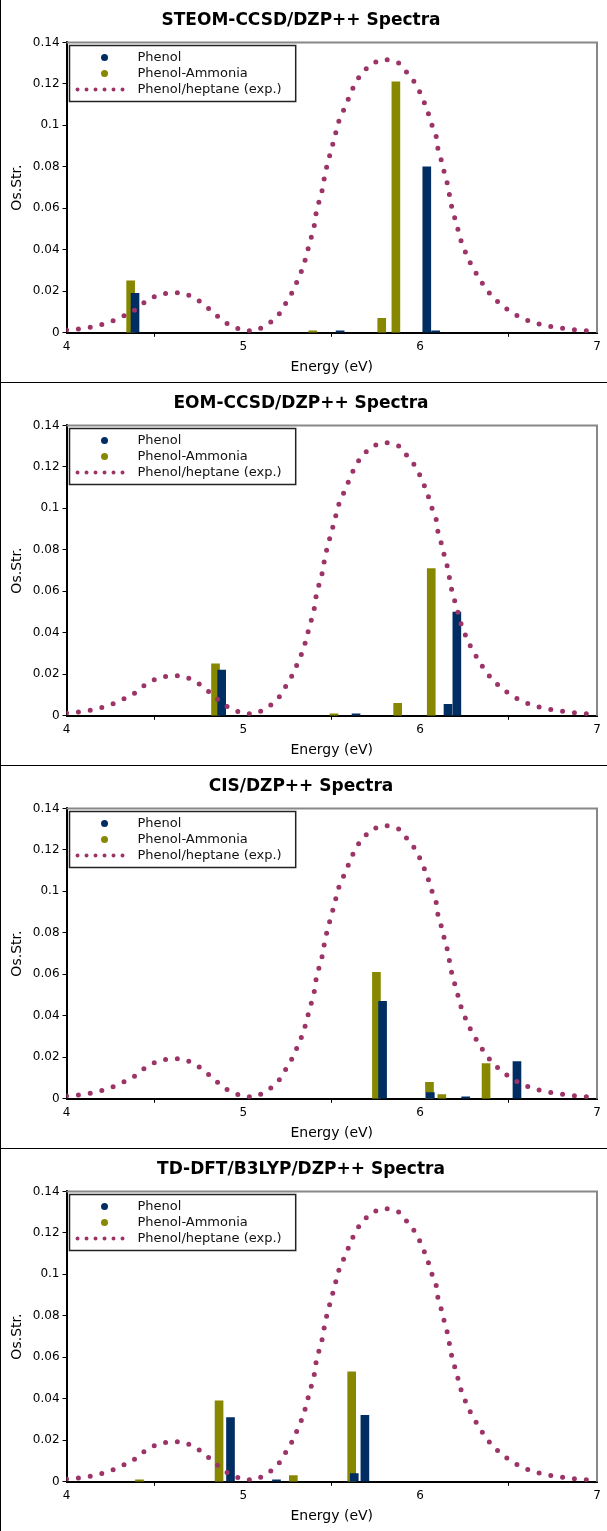 The width and height of the screenshot is (607, 1531). What do you see at coordinates (301, 18) in the screenshot?
I see `chart-title: STEOM-CCSD/DZP++ Spectra` at bounding box center [301, 18].